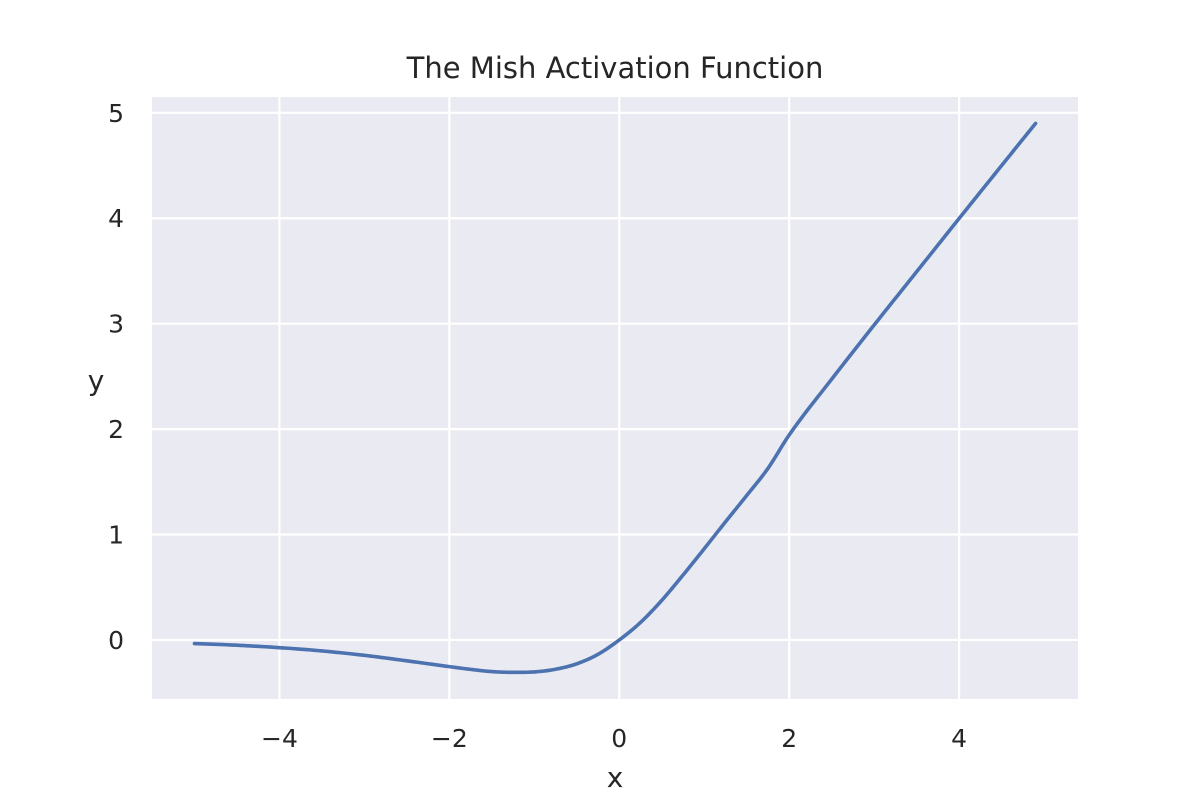 Image resolution: width=1200 pixels, height=800 pixels. I want to click on x-tick-labels: −4 −2 0 2 4, so click(614, 738).